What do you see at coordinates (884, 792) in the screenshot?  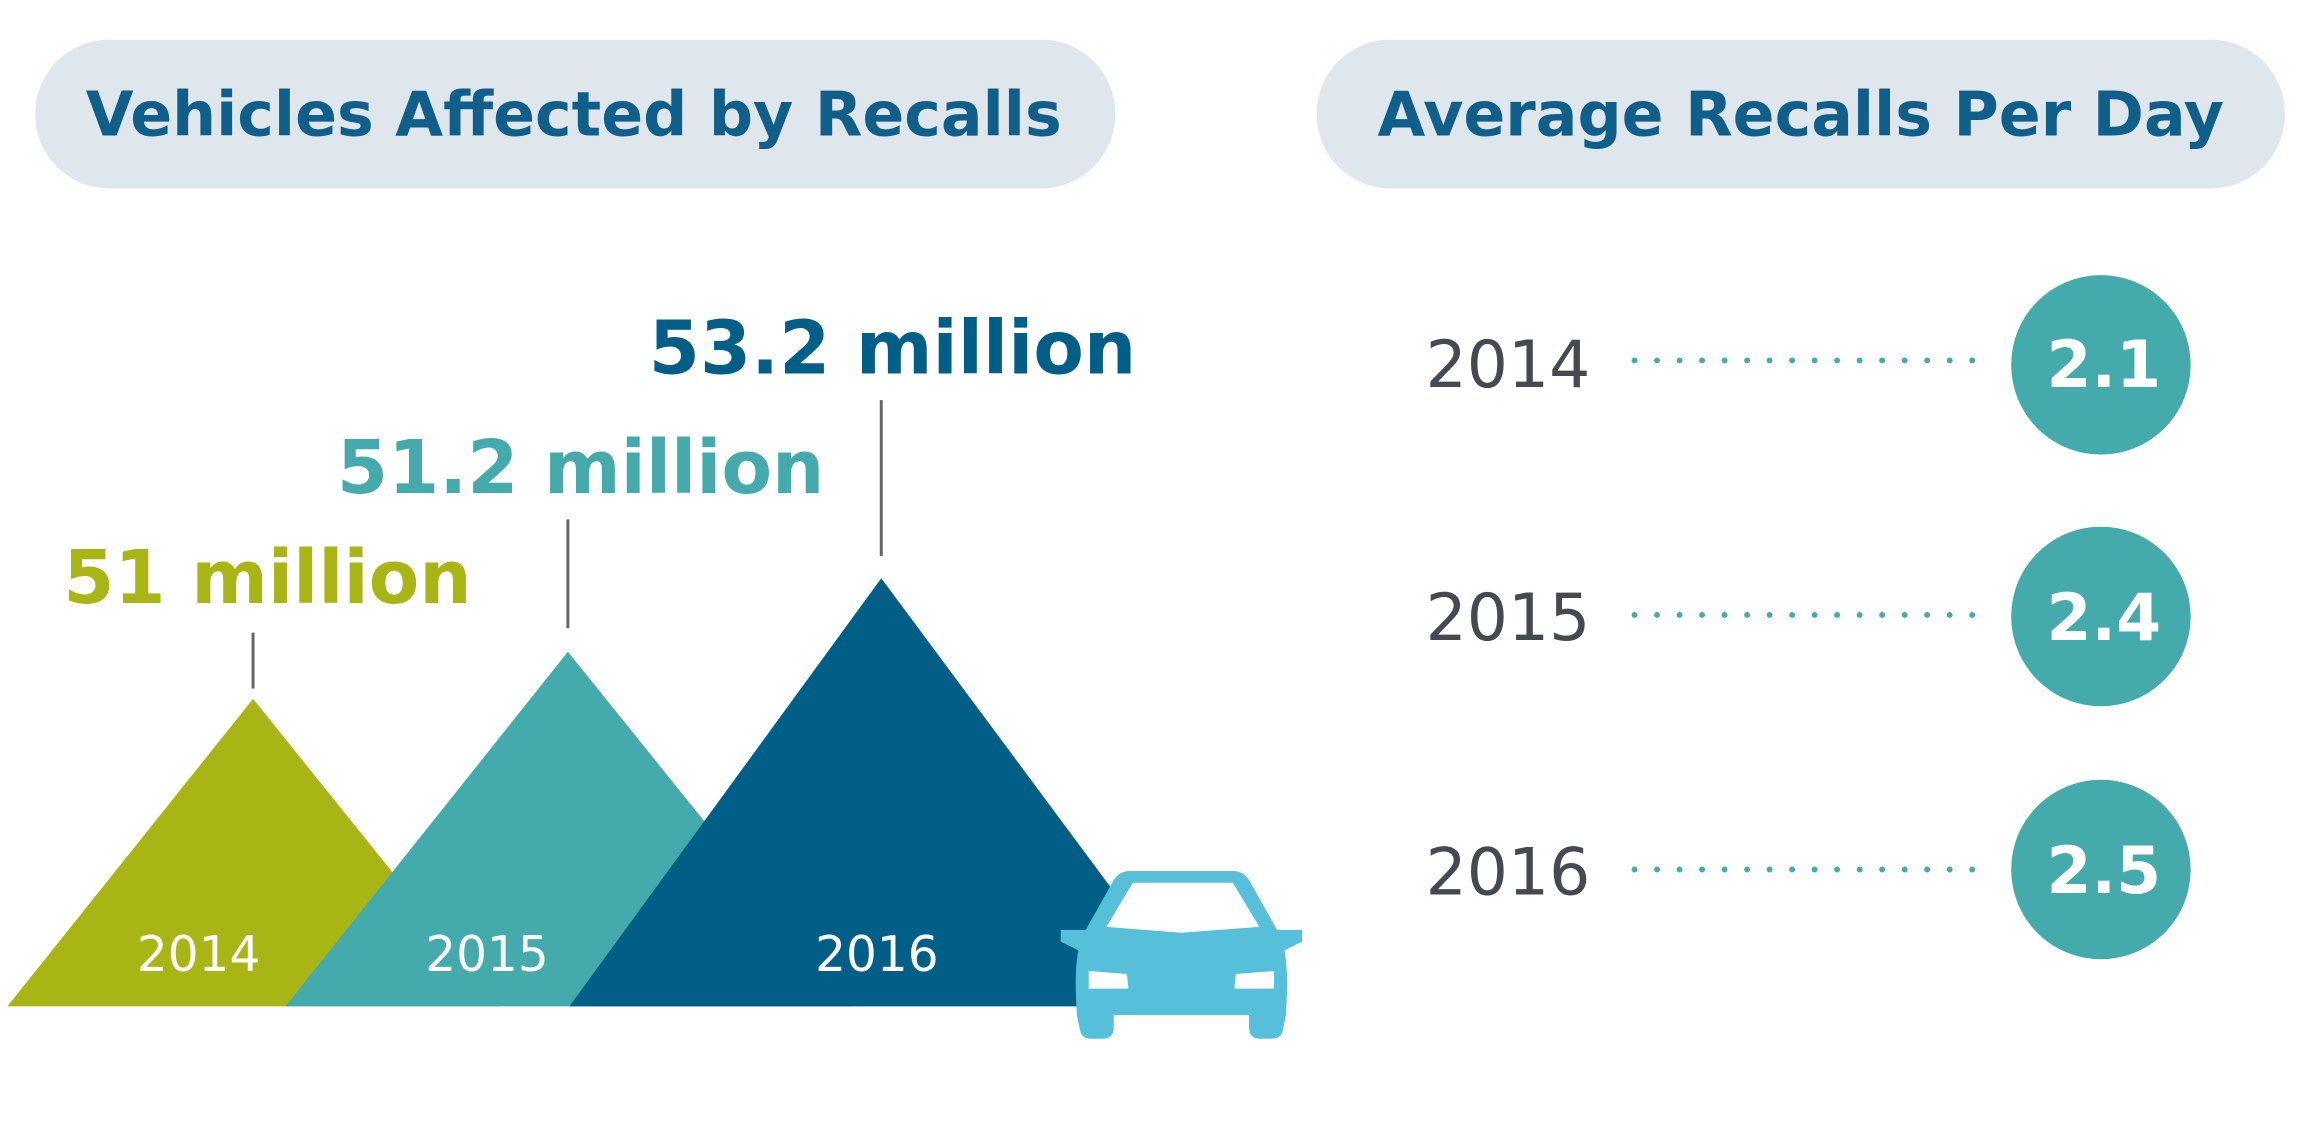 I see `mountain-2016` at bounding box center [884, 792].